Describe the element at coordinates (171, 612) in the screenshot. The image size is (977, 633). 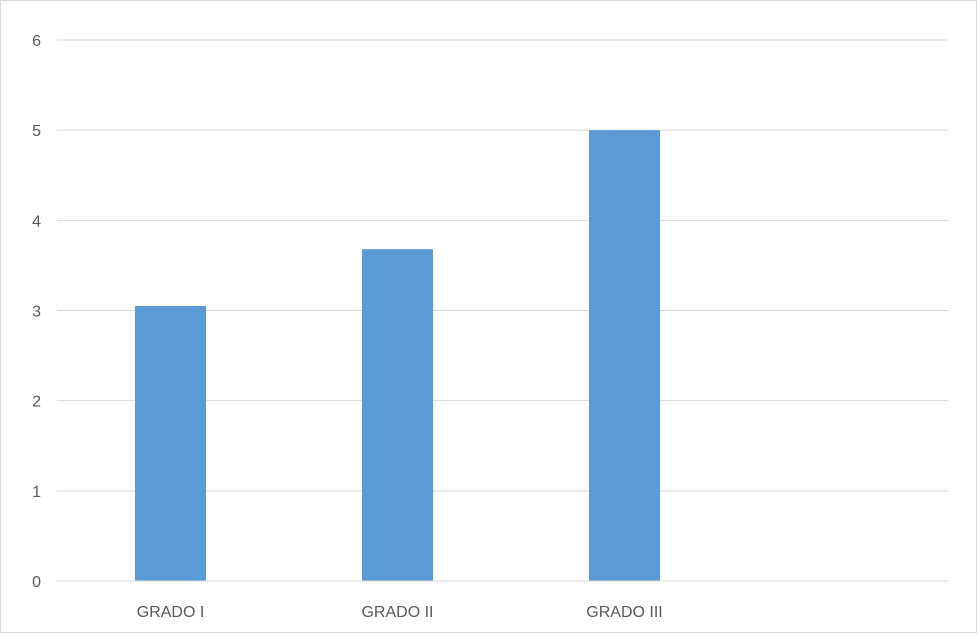
I see `x-tick-label: GRADO I` at that location.